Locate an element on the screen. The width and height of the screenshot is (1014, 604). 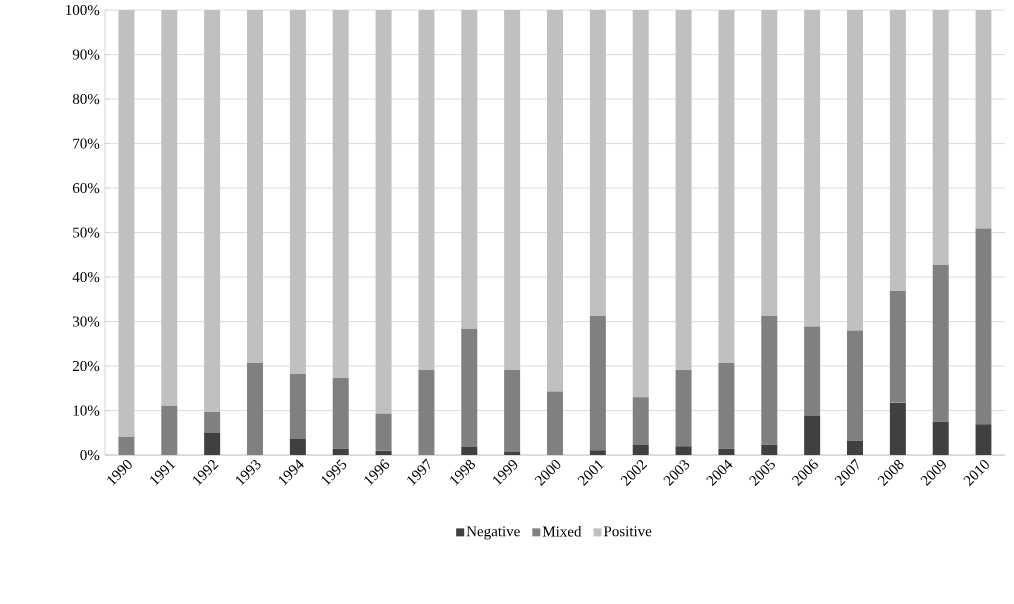
legend-label: Negative is located at coordinates (493, 533).